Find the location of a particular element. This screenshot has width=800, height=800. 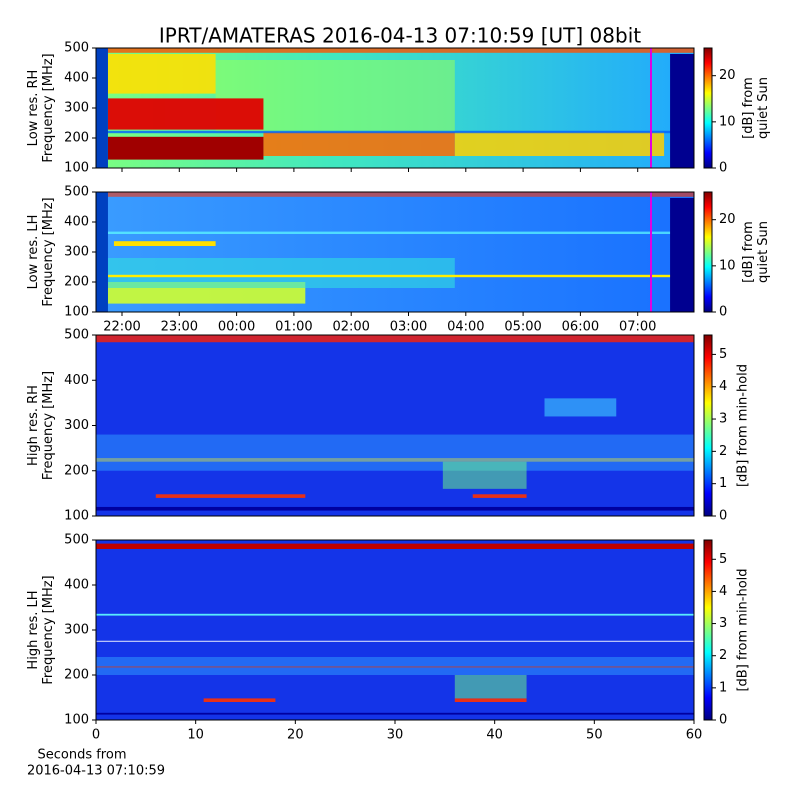

x-tick-label: 01:00 is located at coordinates (293, 327).